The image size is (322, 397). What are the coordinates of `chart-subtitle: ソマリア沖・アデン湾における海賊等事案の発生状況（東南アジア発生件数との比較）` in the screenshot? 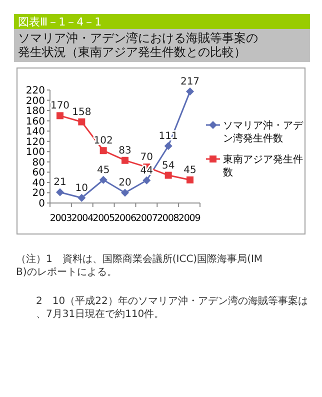 It's located at (138, 45).